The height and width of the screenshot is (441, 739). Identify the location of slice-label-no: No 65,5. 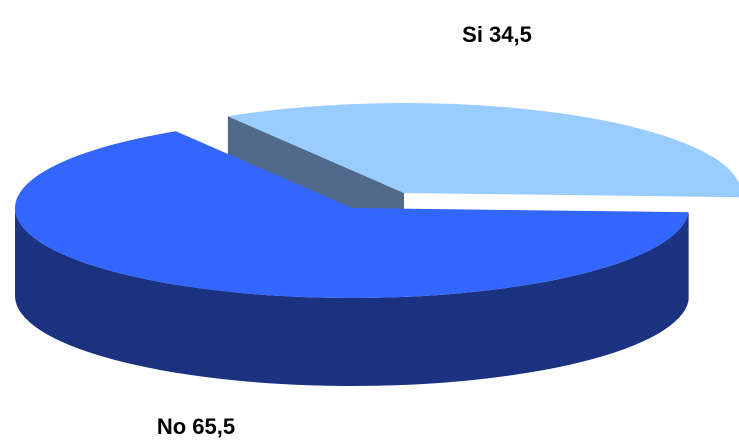
(196, 426).